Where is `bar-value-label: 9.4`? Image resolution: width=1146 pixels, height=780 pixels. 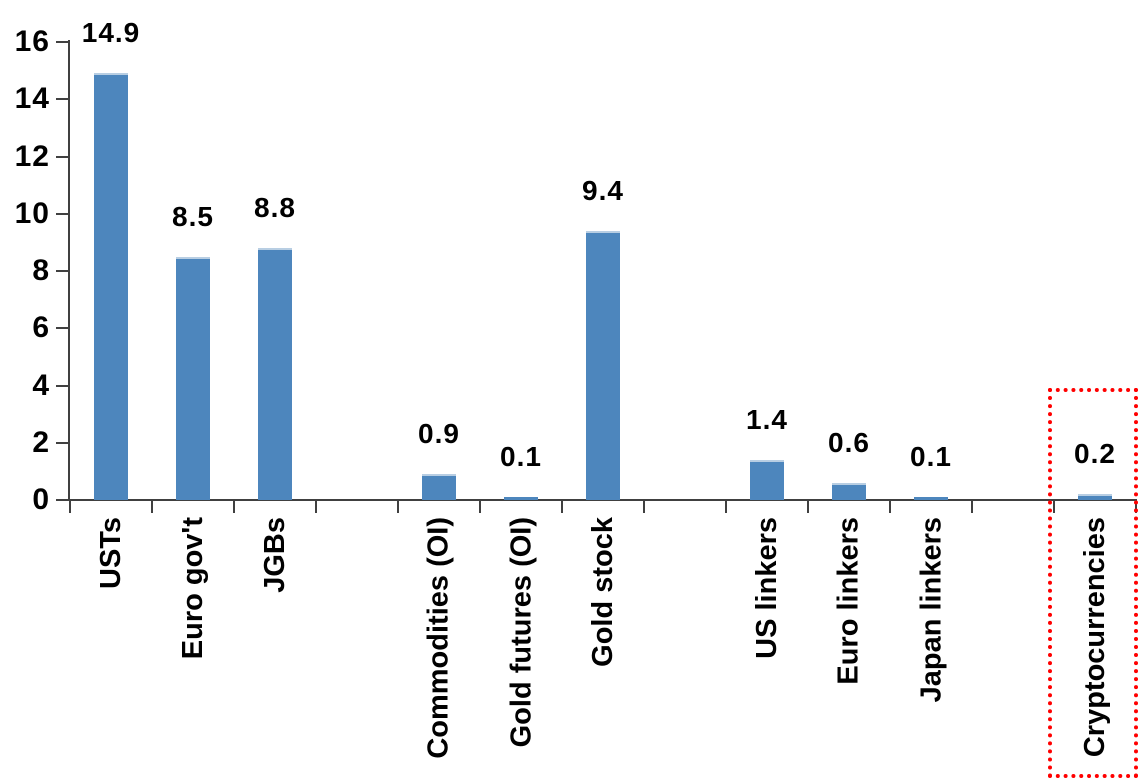
bar-value-label: 9.4 is located at coordinates (603, 190).